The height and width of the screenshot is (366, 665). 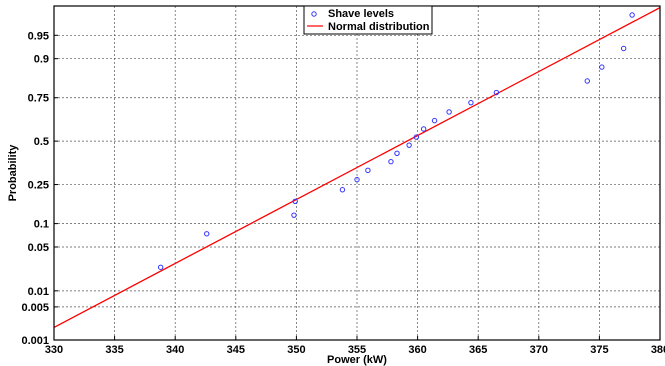 What do you see at coordinates (361, 14) in the screenshot?
I see `legend-label-shave-levels: Shave levels` at bounding box center [361, 14].